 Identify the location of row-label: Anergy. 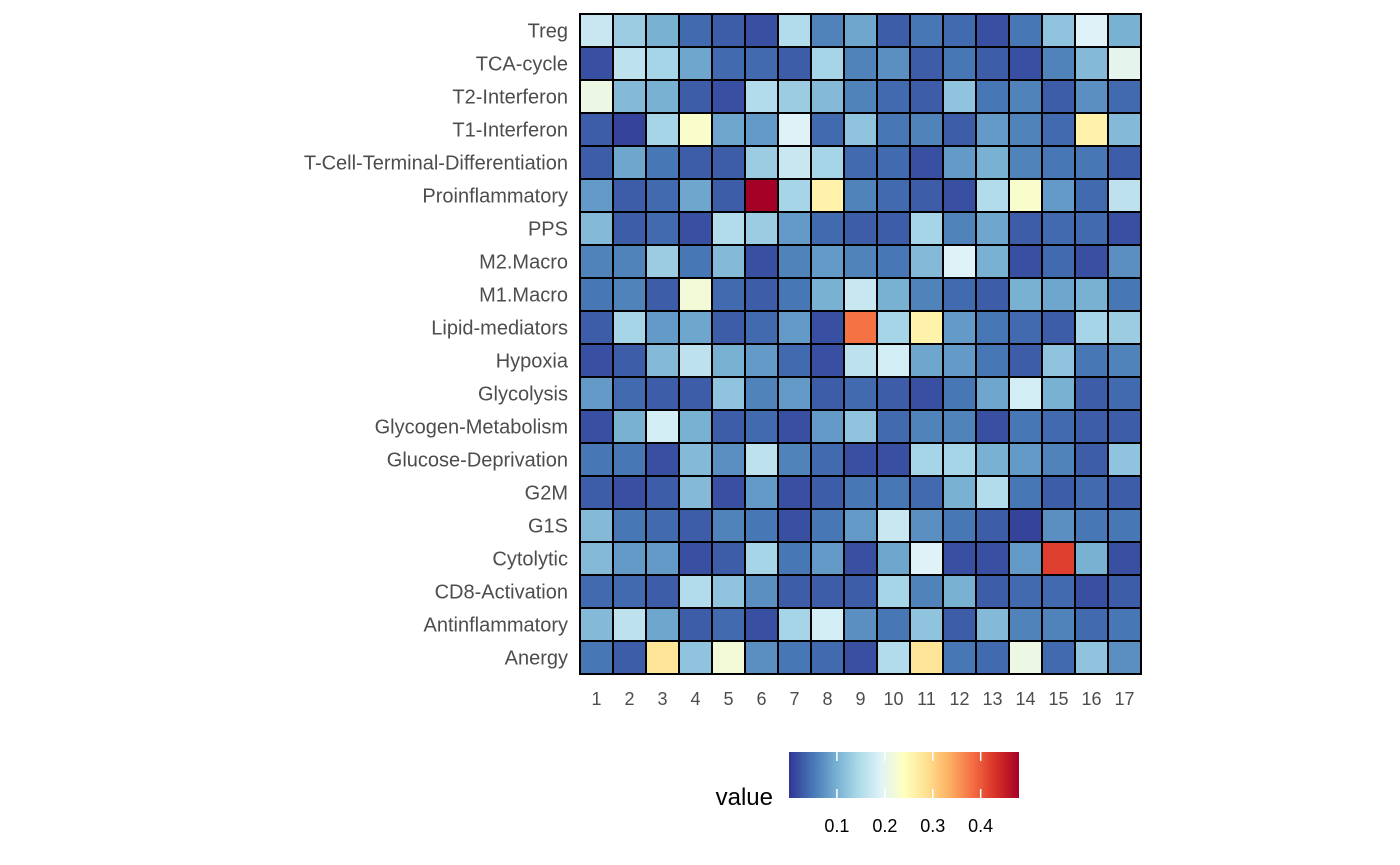
(536, 659).